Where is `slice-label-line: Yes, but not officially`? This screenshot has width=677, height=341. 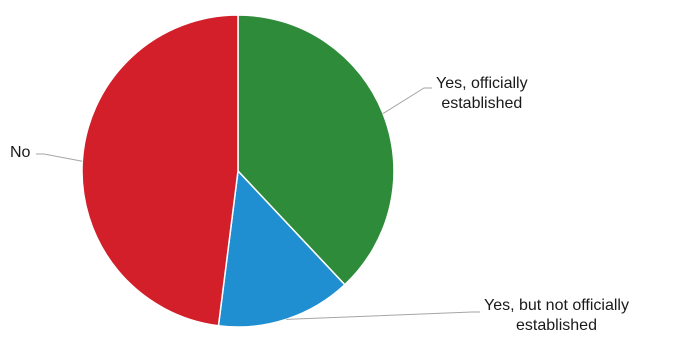 slice-label-line: Yes, but not officially is located at coordinates (556, 305).